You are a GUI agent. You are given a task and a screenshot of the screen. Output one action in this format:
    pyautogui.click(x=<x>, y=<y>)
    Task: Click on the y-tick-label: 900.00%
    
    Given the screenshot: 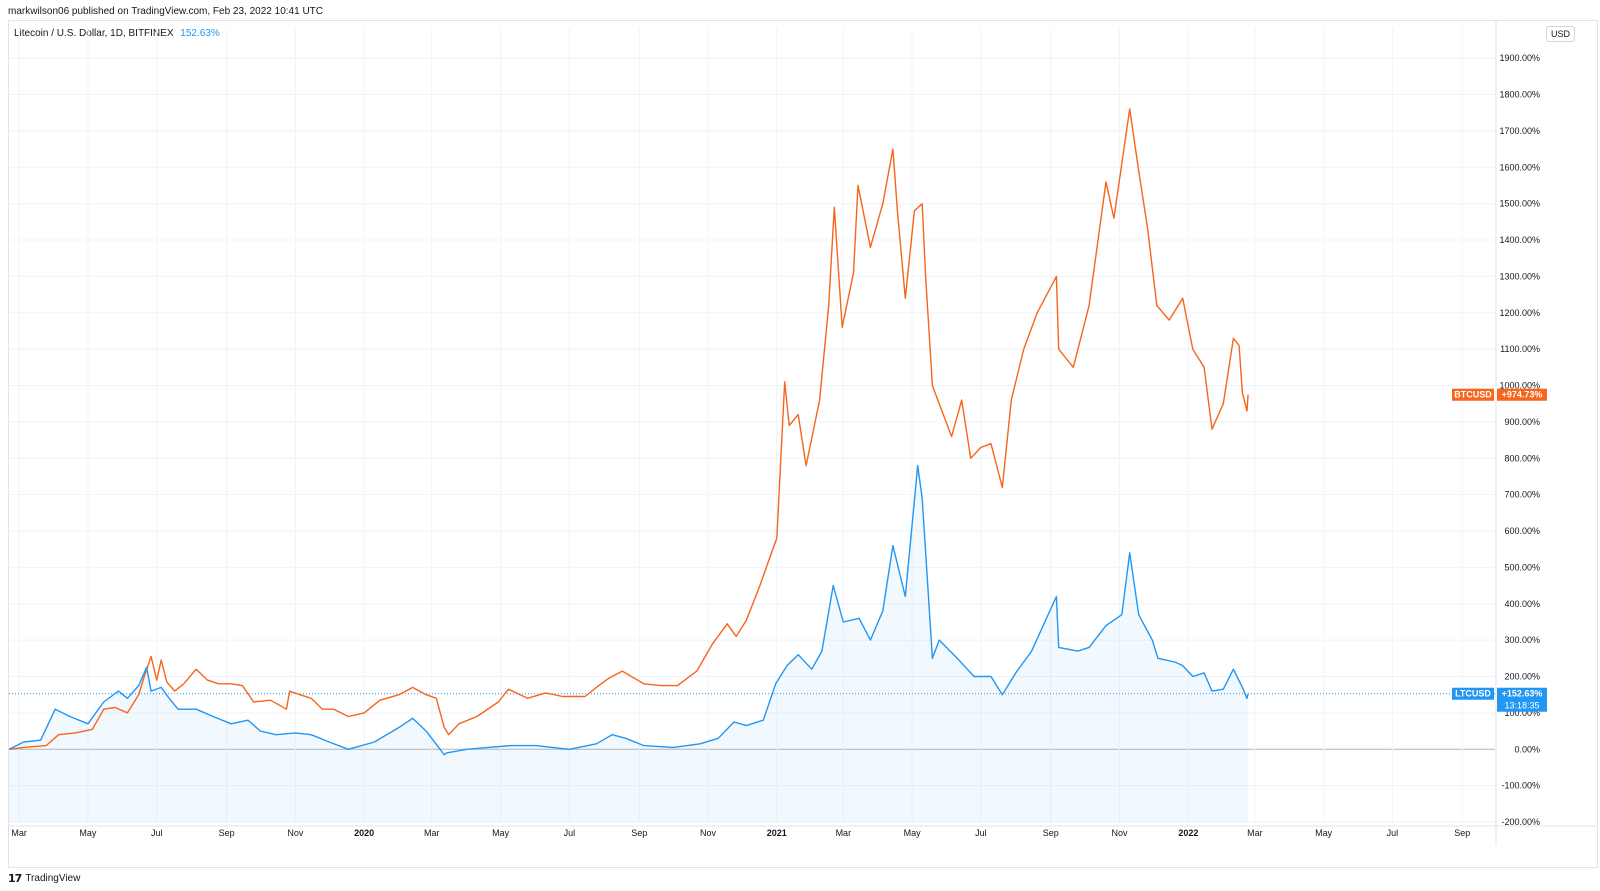 What is the action you would take?
    pyautogui.click(x=1522, y=422)
    